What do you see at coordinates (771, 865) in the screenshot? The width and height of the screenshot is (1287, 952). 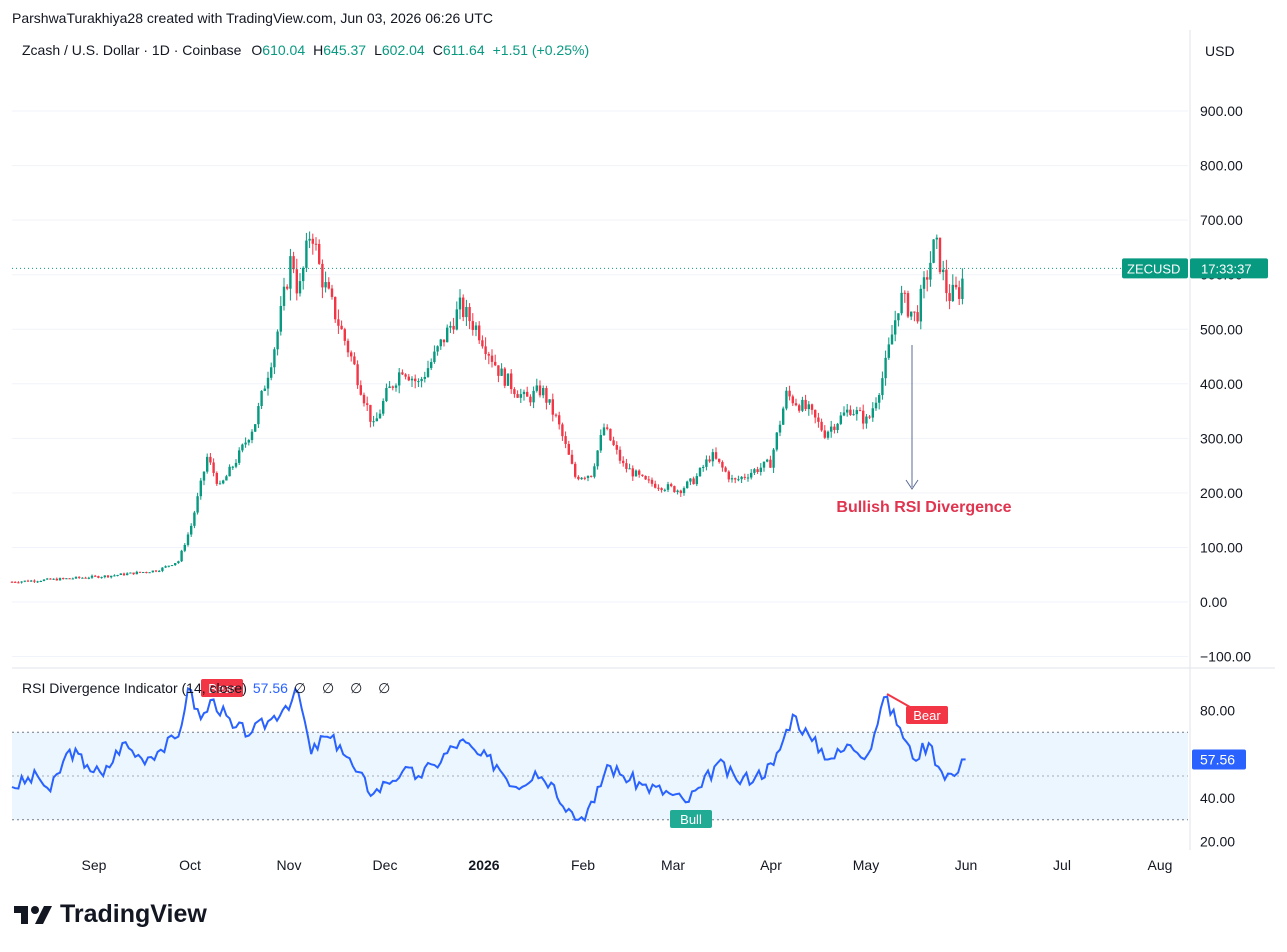 I see `time-axis-label: Apr` at bounding box center [771, 865].